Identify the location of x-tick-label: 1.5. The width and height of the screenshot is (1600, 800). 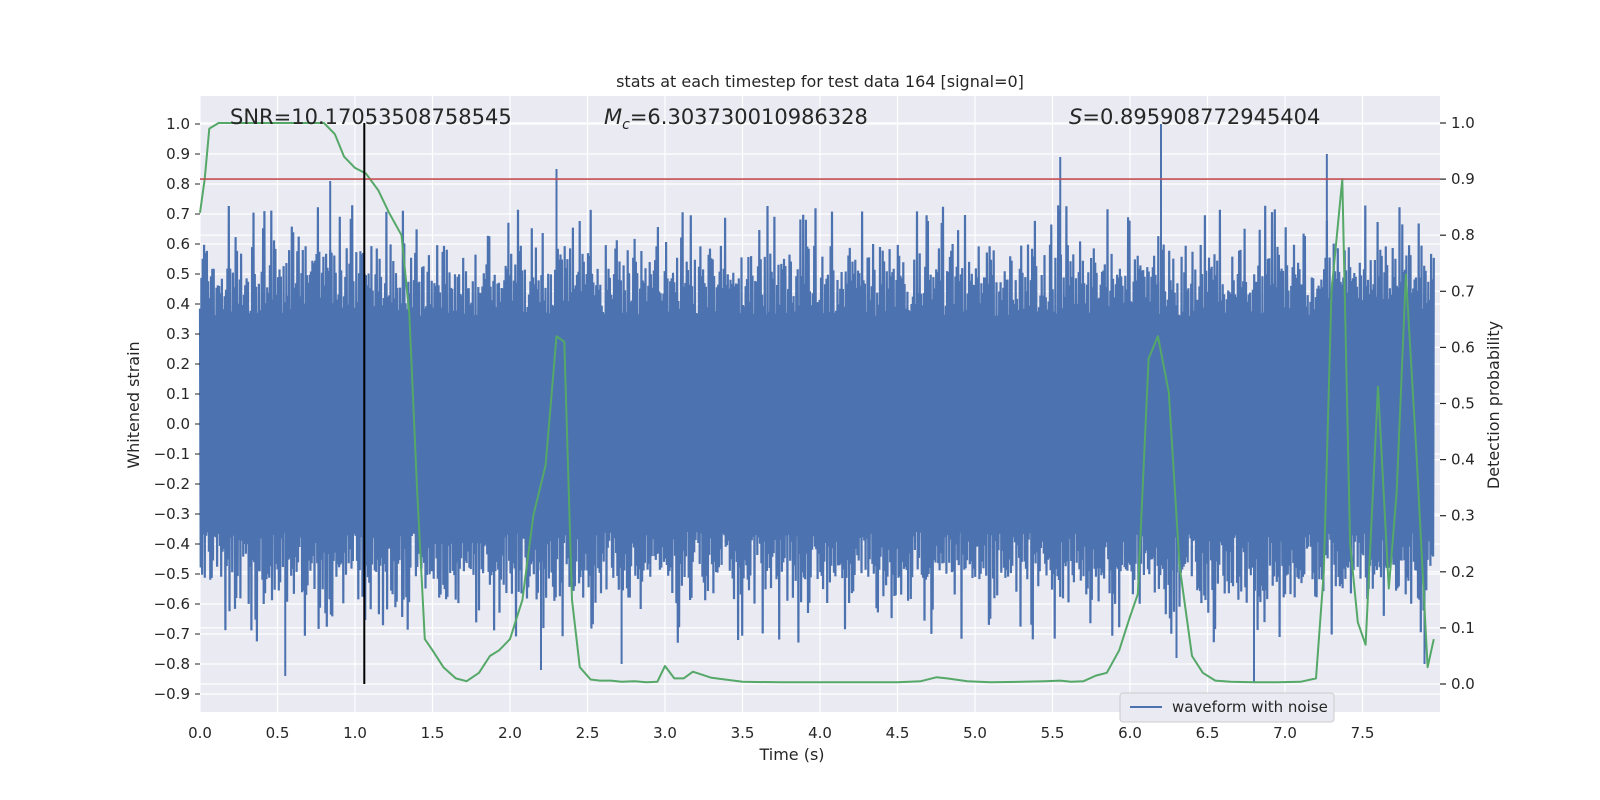
(433, 733).